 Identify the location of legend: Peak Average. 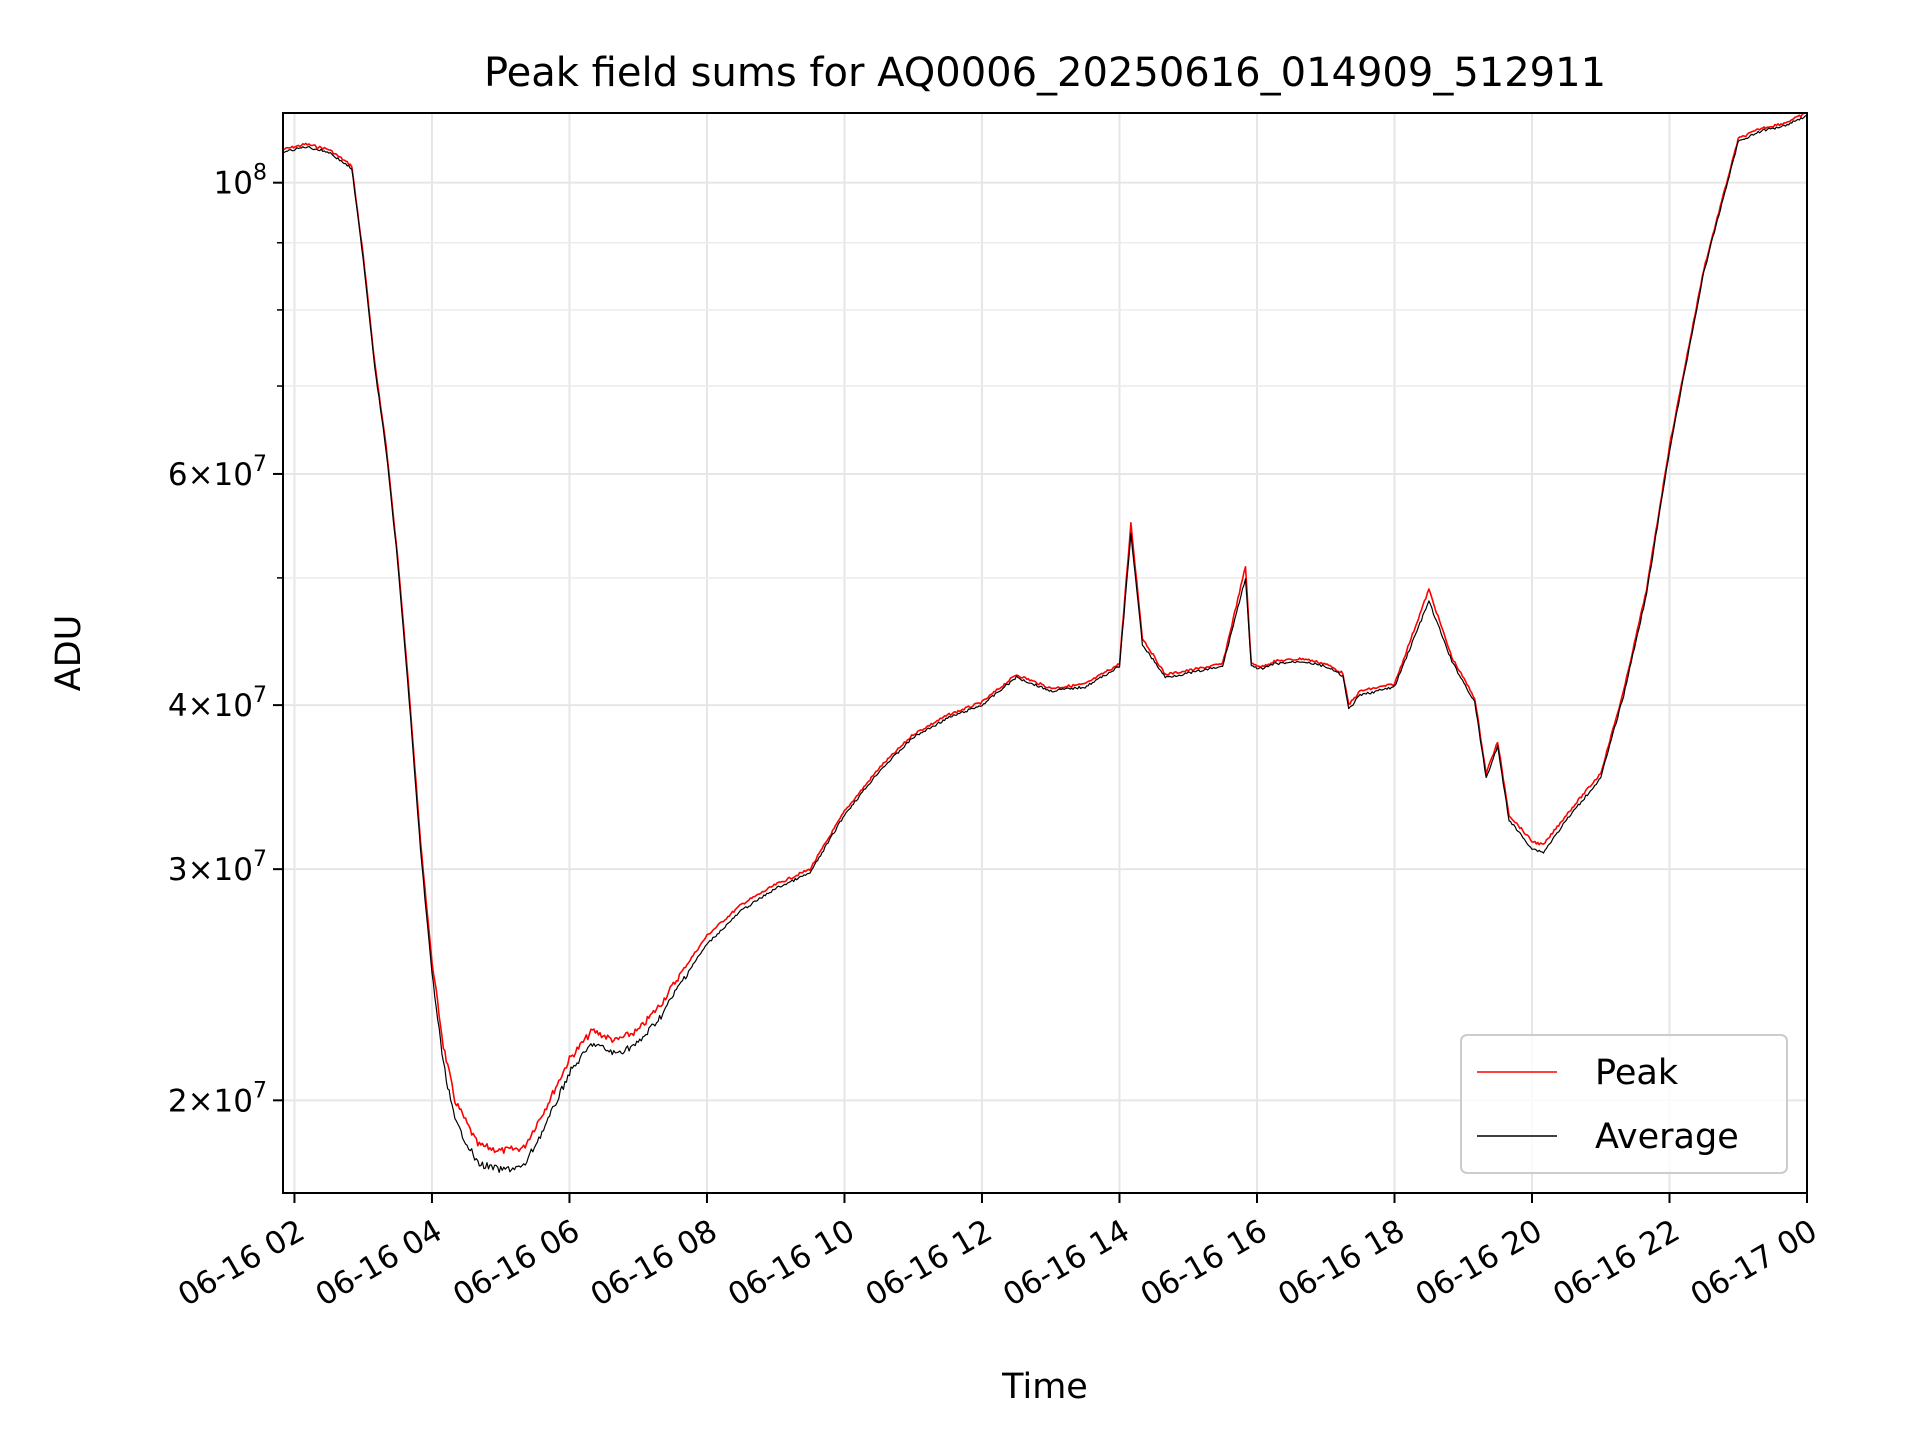
(1624, 1104).